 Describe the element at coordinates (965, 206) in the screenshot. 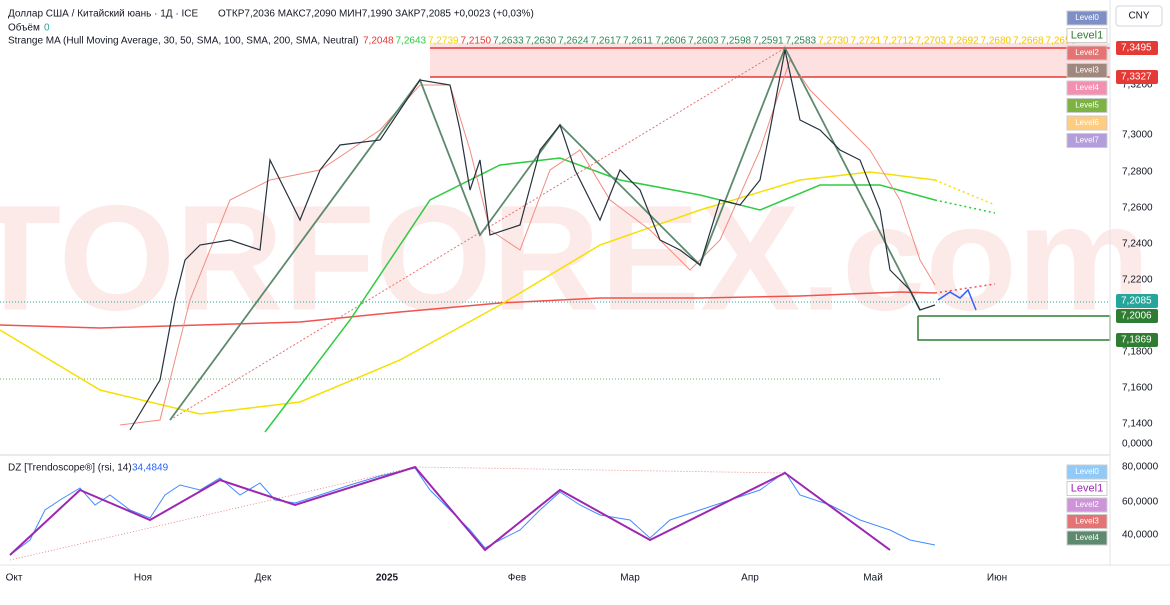

I see `ma-50-projection` at that location.